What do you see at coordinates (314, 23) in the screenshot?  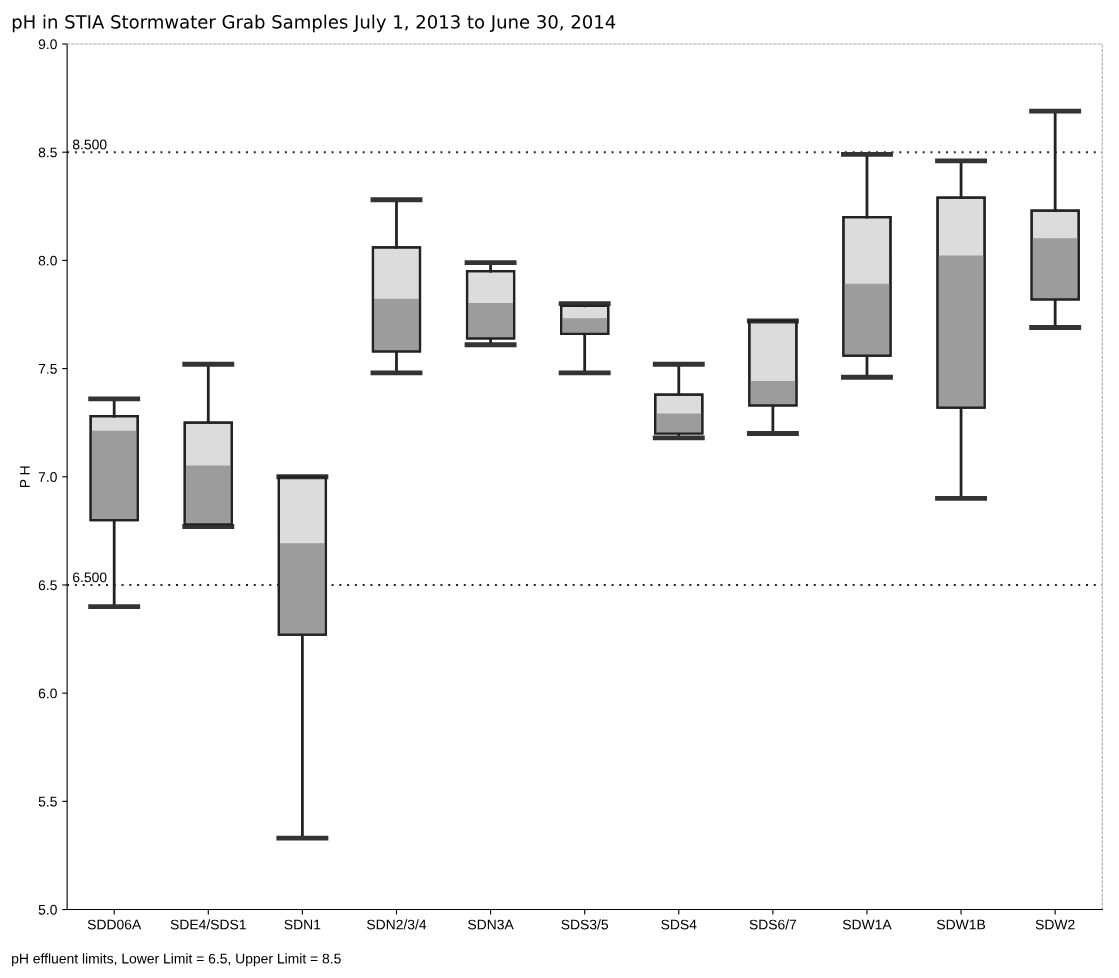 I see `chart-title: pH in STIA Stormwater Grab Samples July 1, 2013 to June 30, 2014` at bounding box center [314, 23].